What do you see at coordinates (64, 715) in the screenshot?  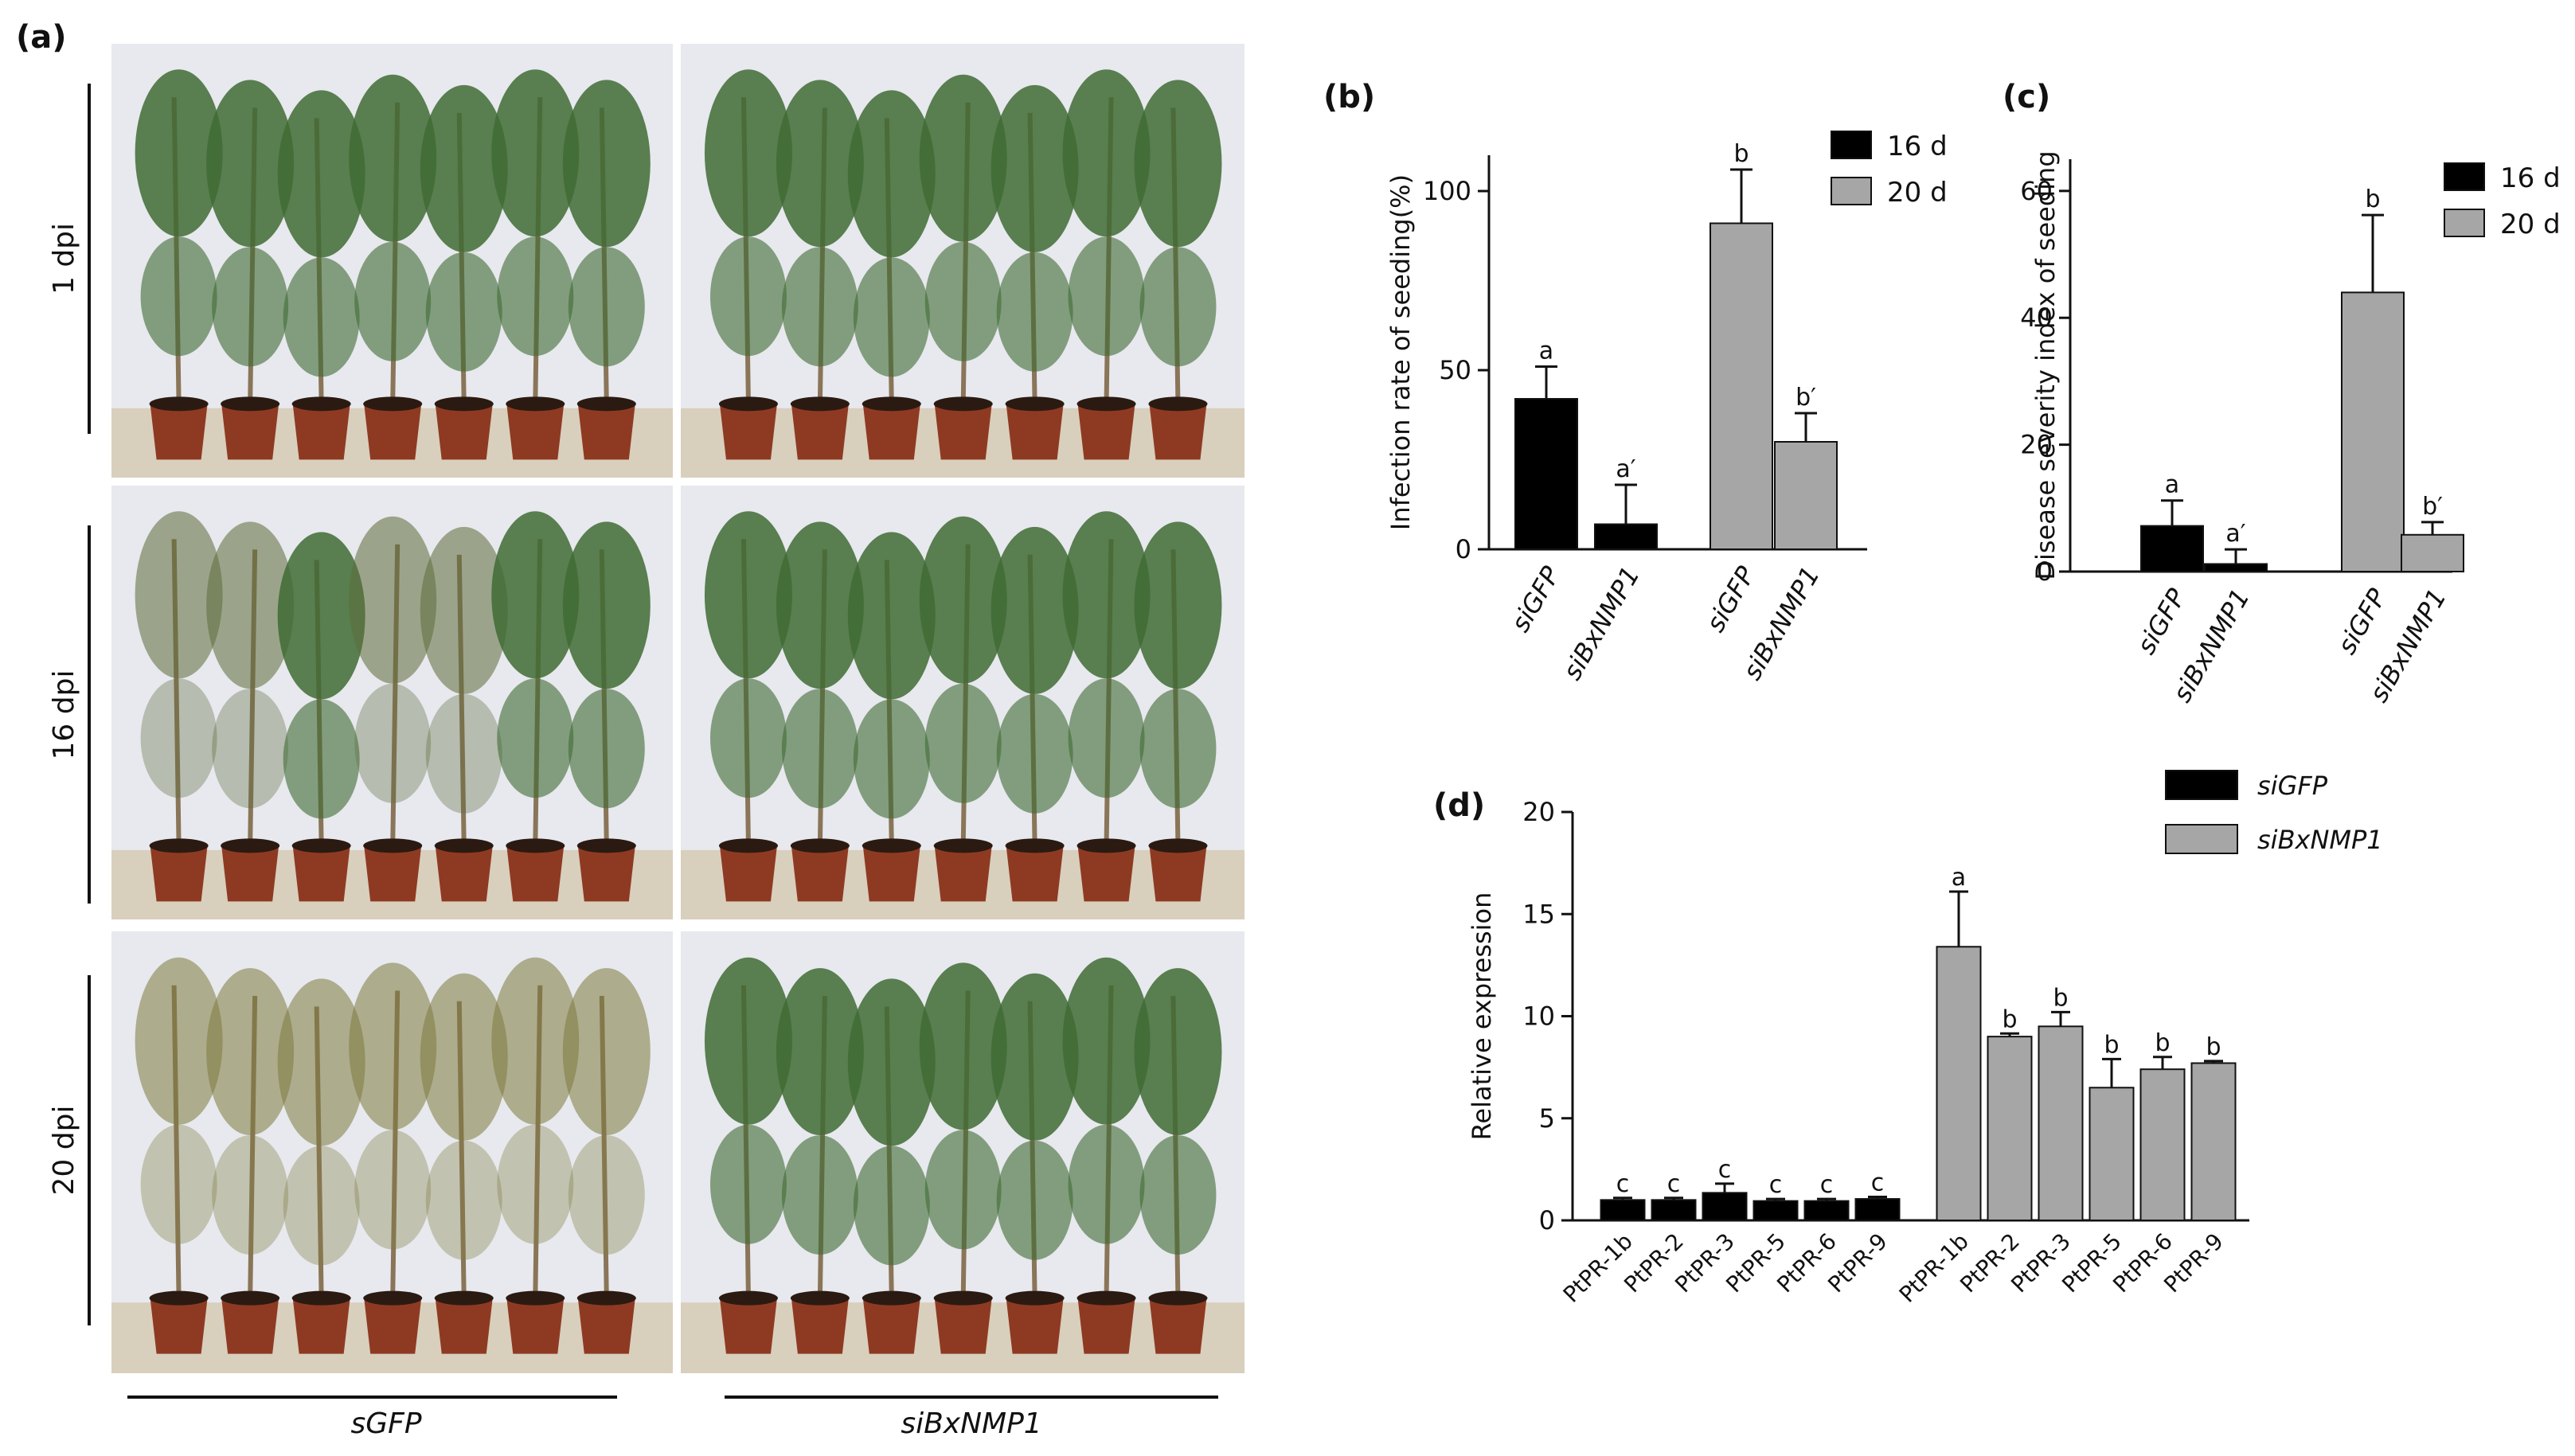 I see `row-label-16dpi: 16 dpi` at bounding box center [64, 715].